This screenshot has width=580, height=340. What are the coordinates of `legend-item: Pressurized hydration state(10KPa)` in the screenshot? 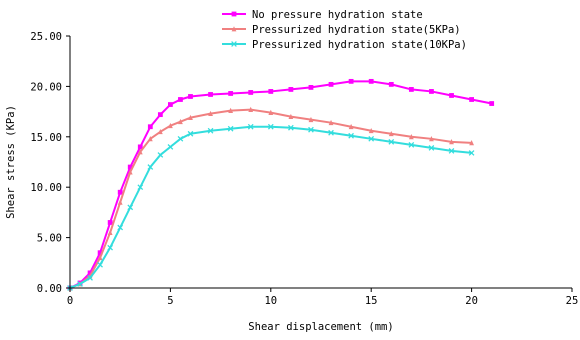 It's located at (344, 45).